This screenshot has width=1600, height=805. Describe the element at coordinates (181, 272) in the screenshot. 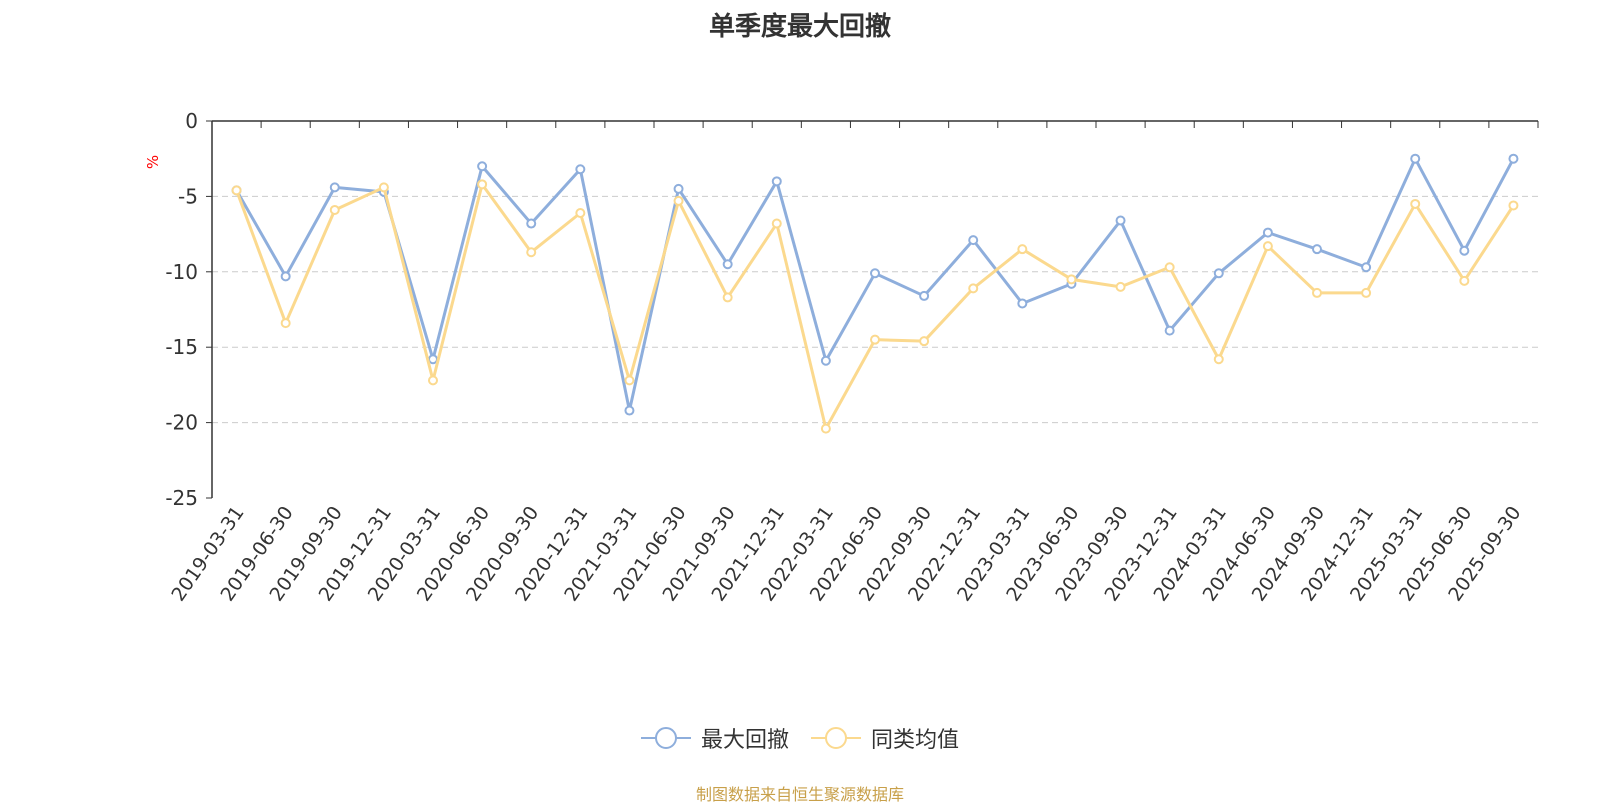

I see `y-tick-label: -10` at that location.